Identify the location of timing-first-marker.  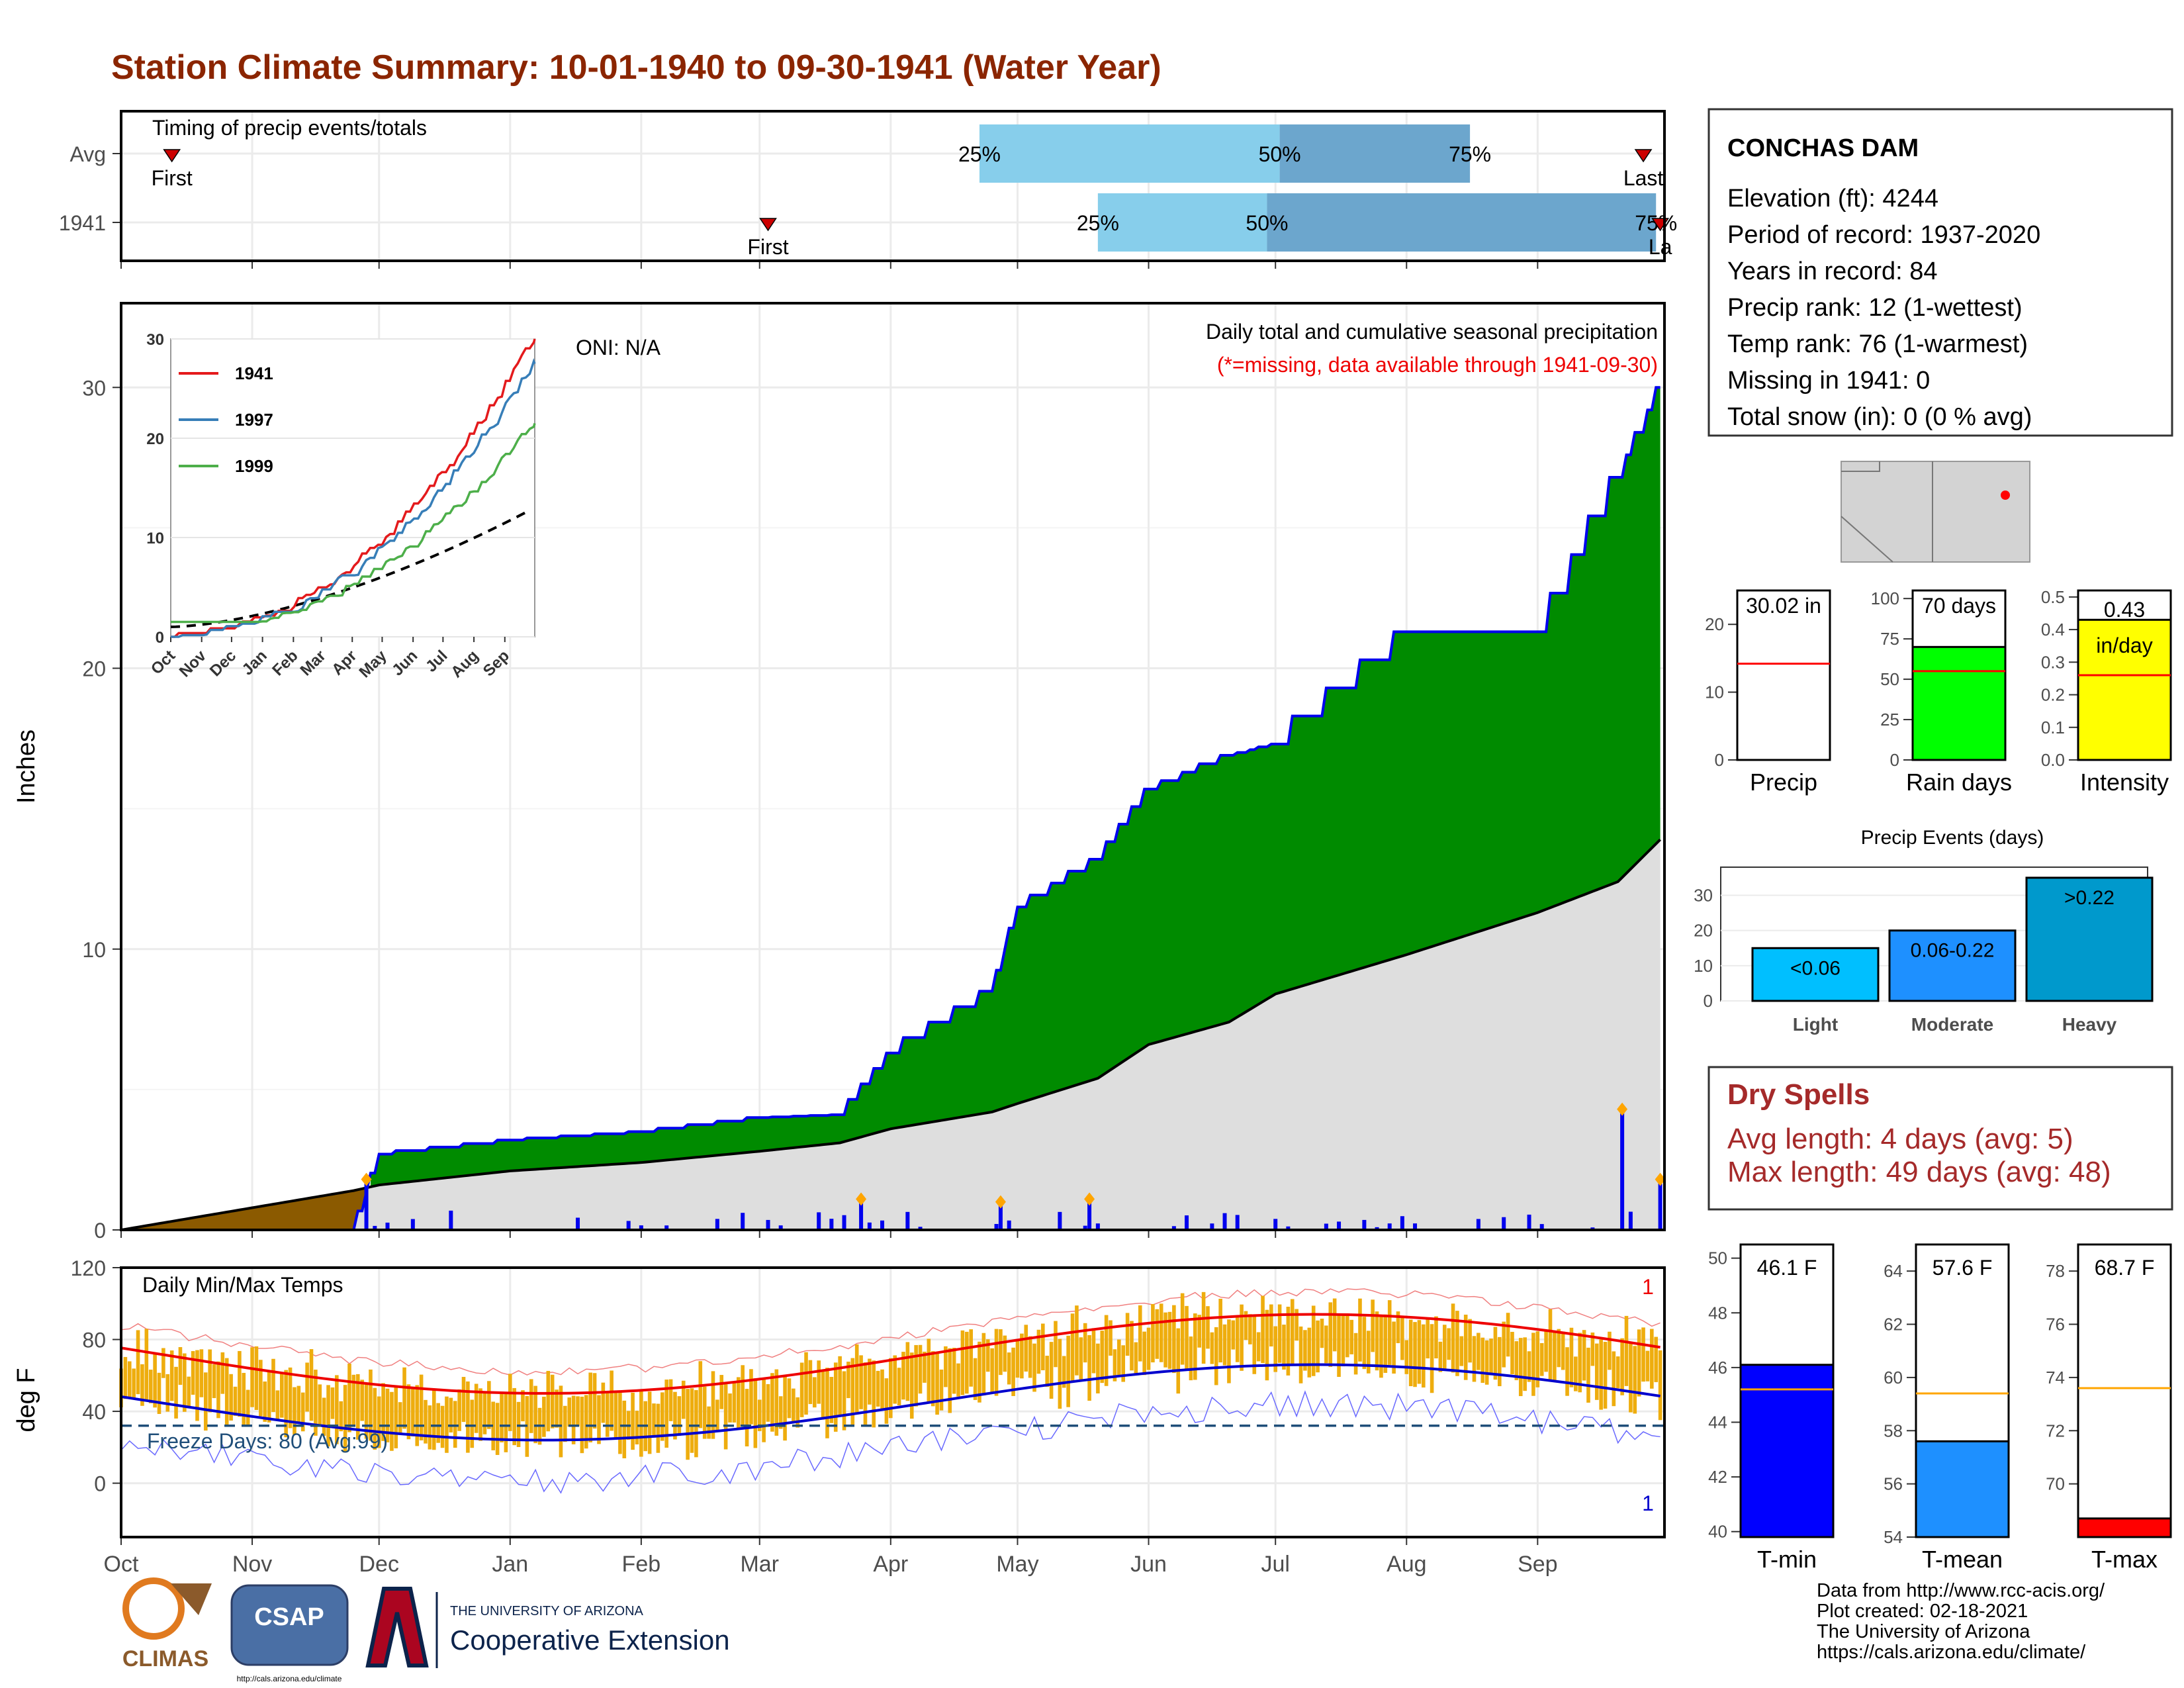
(768, 225).